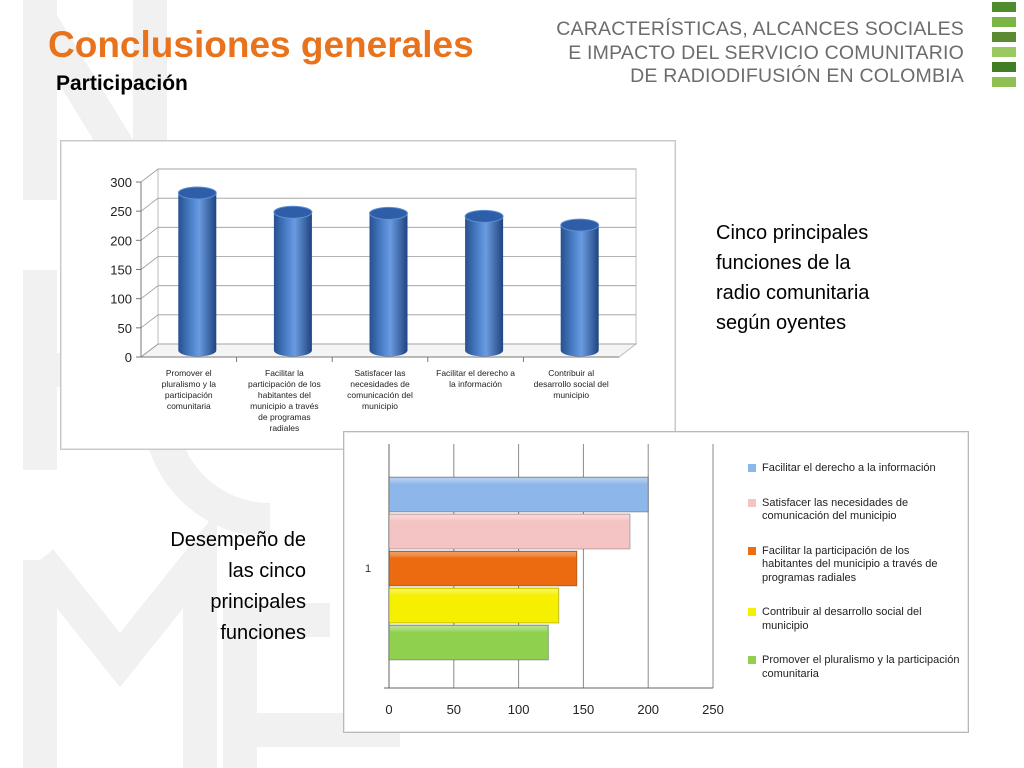 Image resolution: width=1024 pixels, height=768 pixels. What do you see at coordinates (454, 709) in the screenshot?
I see `x-tick-label: 50` at bounding box center [454, 709].